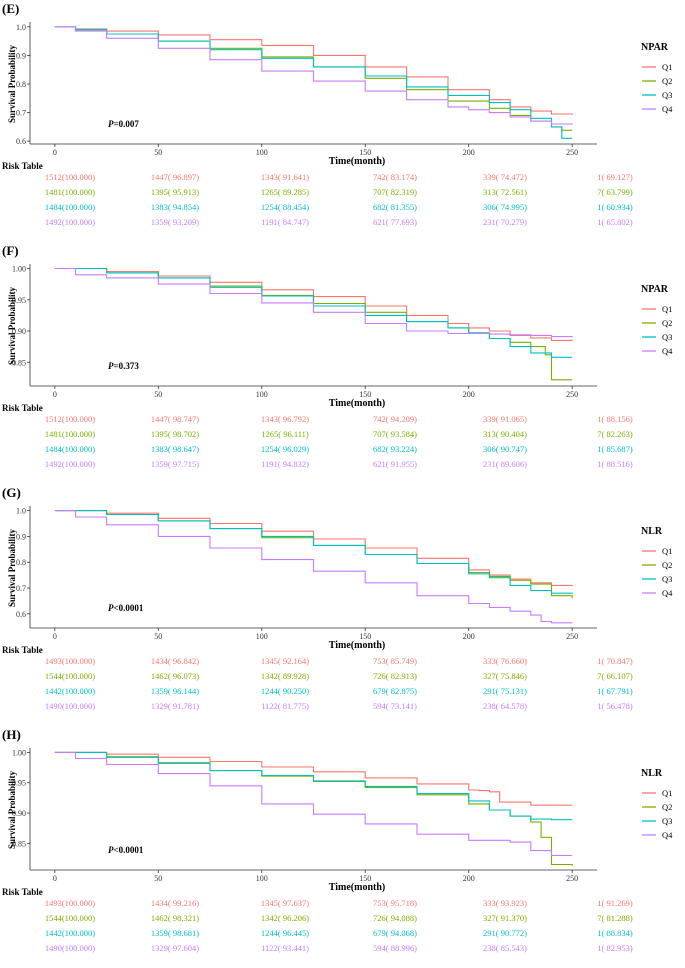 Image resolution: width=685 pixels, height=968 pixels. What do you see at coordinates (127, 124) in the screenshot?
I see `p-value-text: =0.007` at bounding box center [127, 124].